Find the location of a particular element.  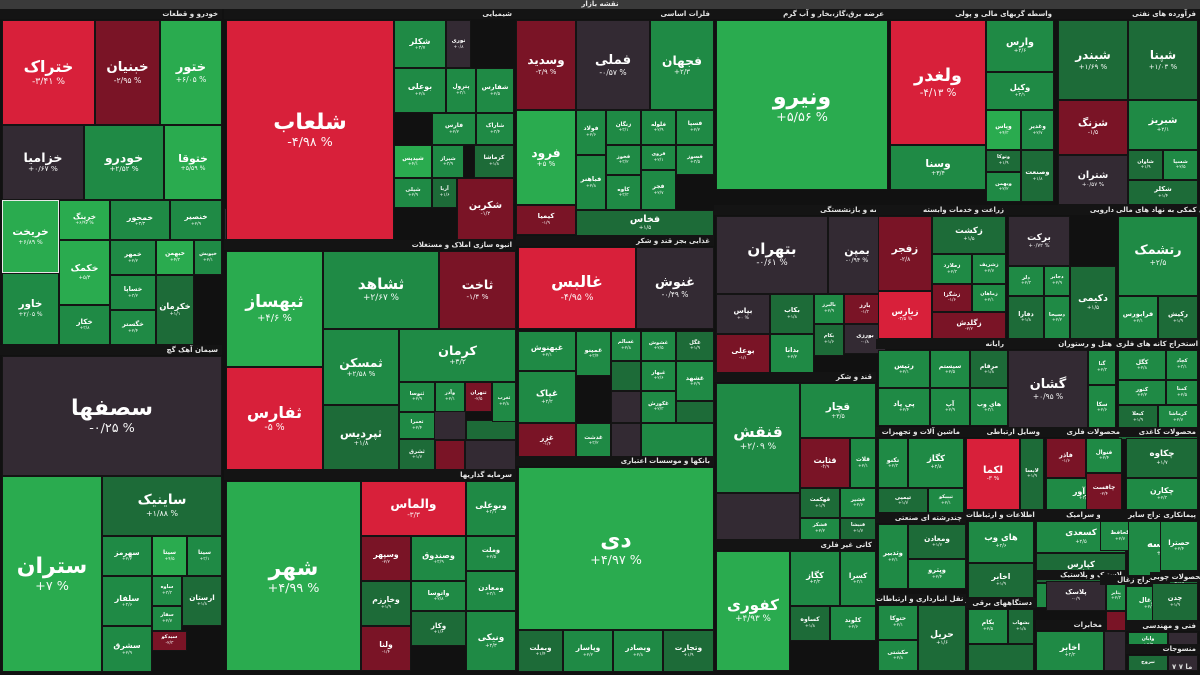

stock-tile: قلات +۲/۱ is located at coordinates (863, 463).